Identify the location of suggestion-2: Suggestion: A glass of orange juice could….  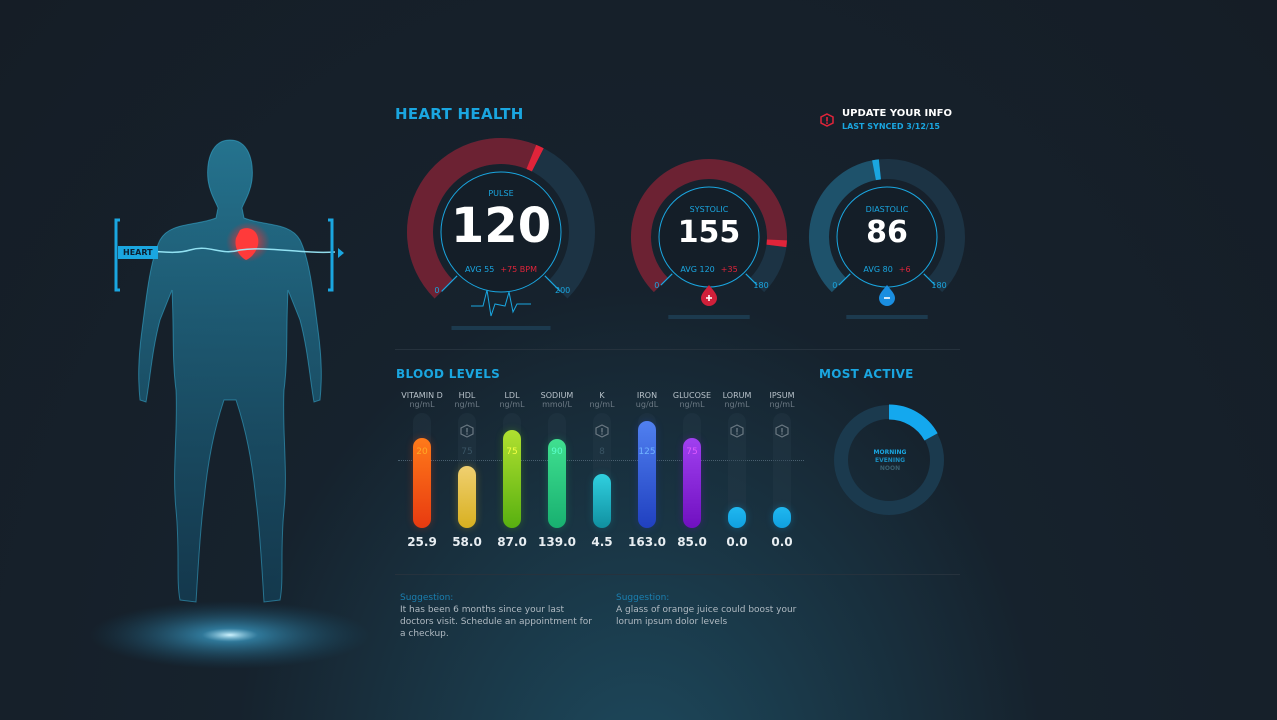
(711, 610).